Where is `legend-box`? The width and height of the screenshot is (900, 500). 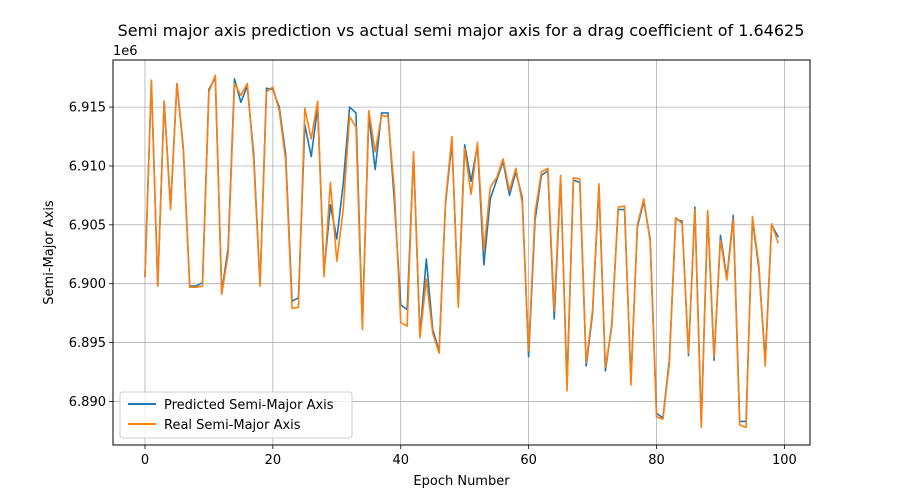
legend-box is located at coordinates (236, 415).